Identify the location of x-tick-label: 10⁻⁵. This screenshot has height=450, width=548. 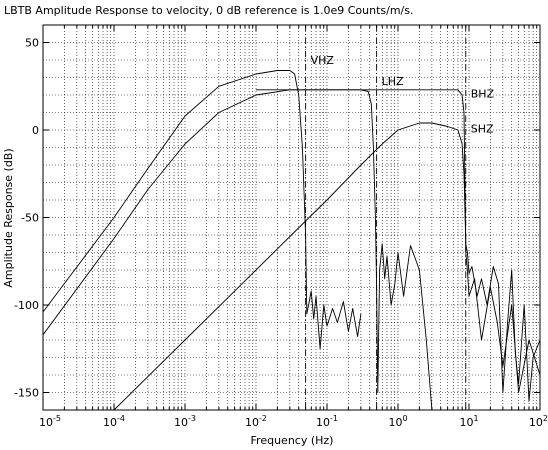
(50, 421).